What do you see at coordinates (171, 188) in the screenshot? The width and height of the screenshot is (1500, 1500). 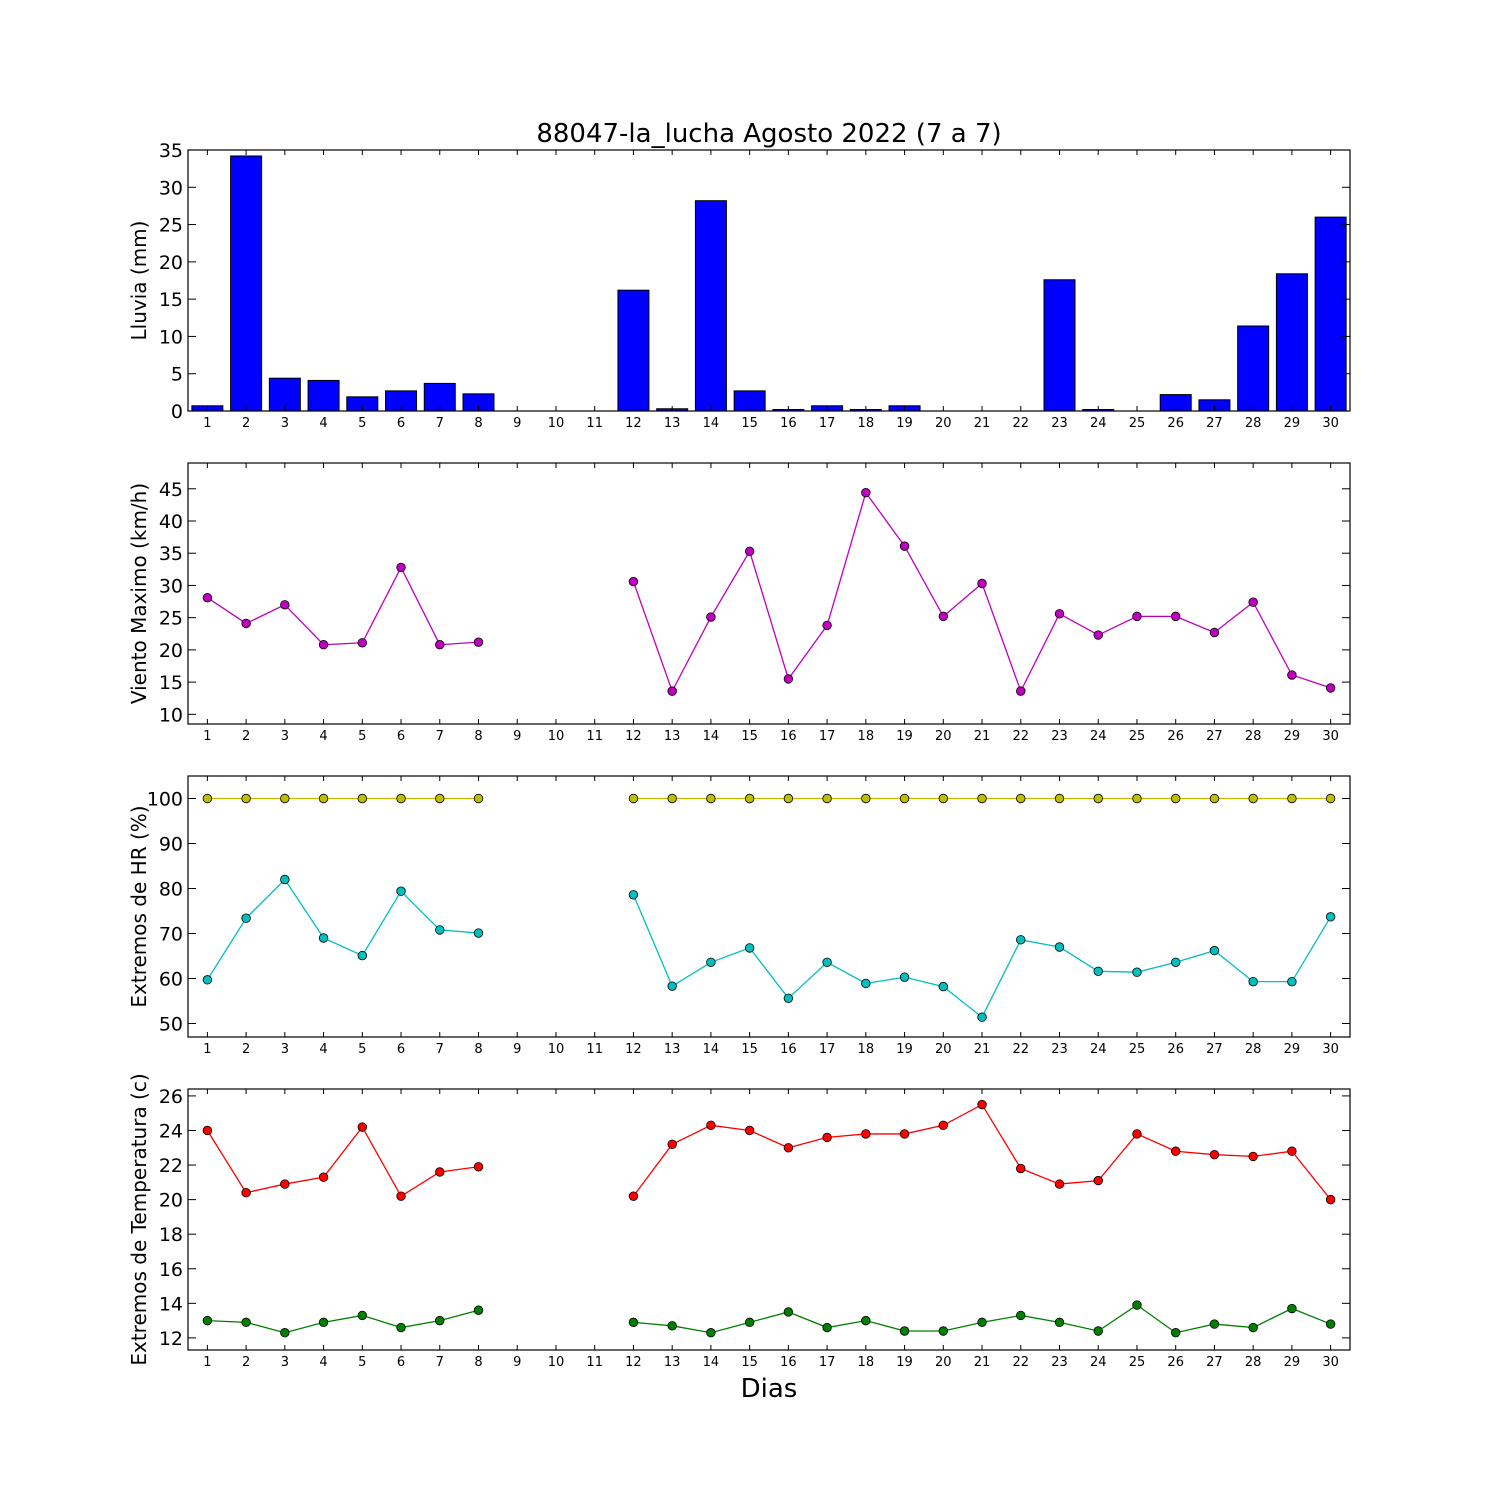 I see `y-tick-label: 30` at bounding box center [171, 188].